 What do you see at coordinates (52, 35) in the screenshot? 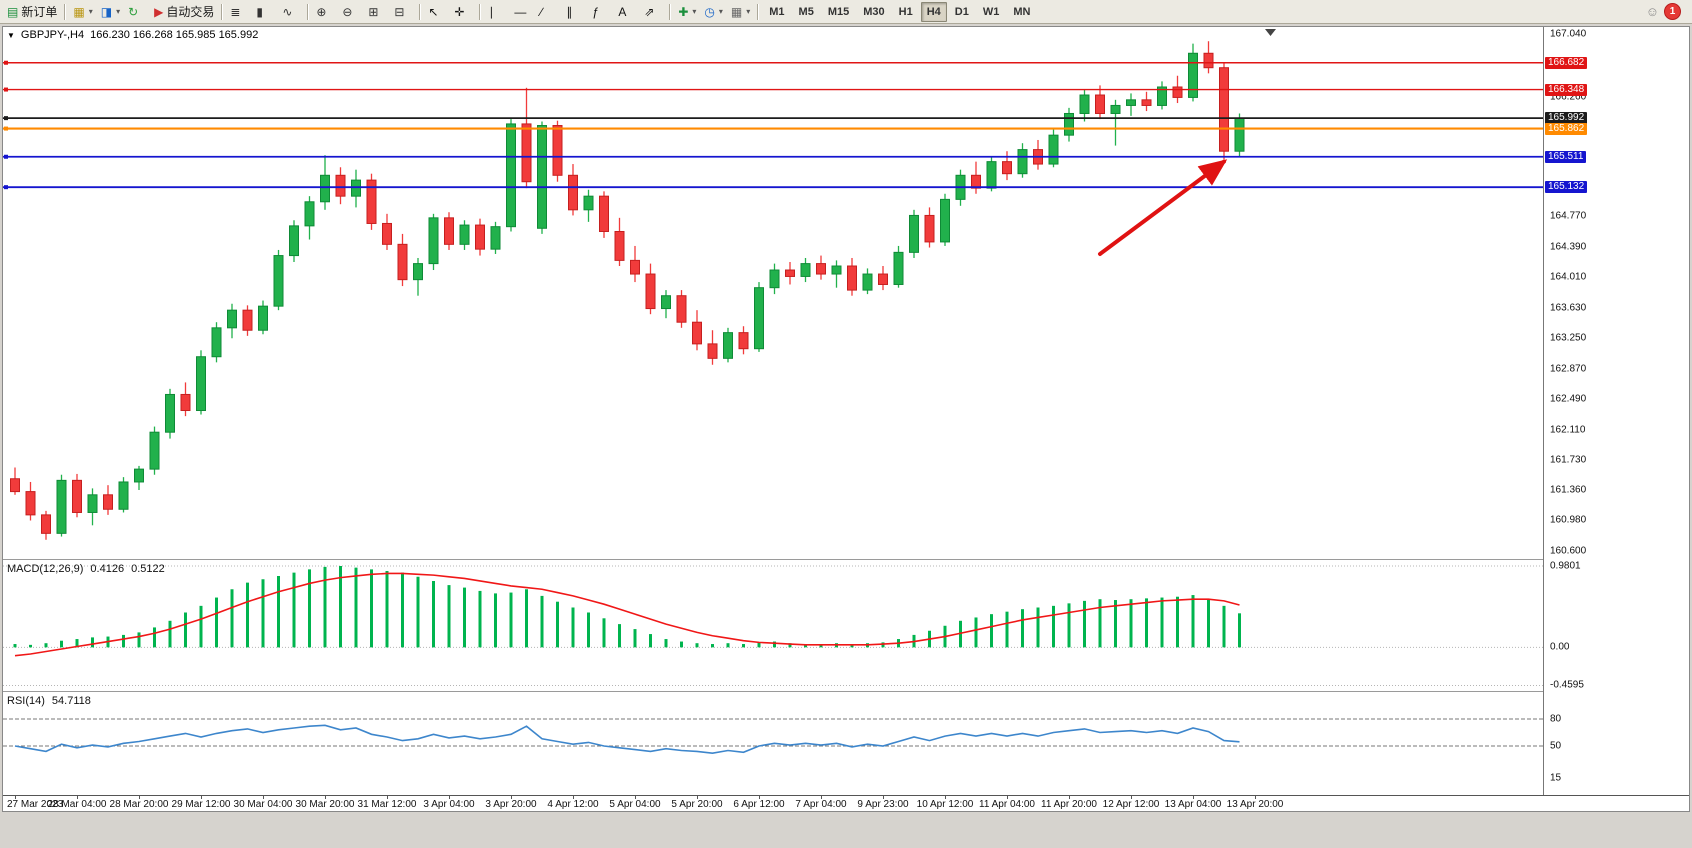
I see `chart-symbol-period: GBPJPY-,H4` at bounding box center [52, 35].